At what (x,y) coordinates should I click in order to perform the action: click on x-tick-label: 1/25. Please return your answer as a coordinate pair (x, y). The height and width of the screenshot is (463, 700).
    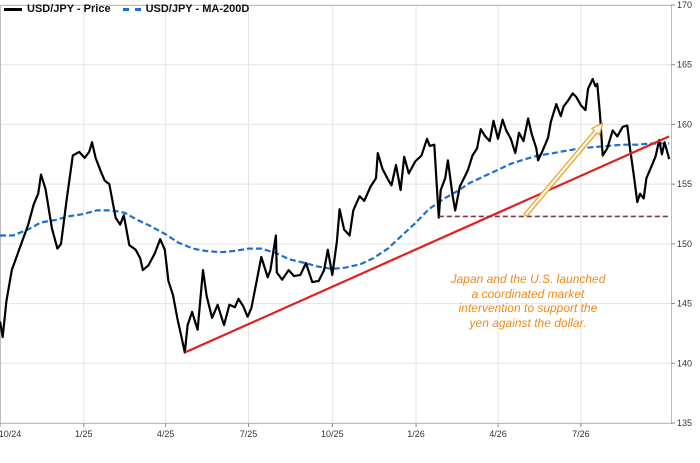
    Looking at the image, I should click on (84, 434).